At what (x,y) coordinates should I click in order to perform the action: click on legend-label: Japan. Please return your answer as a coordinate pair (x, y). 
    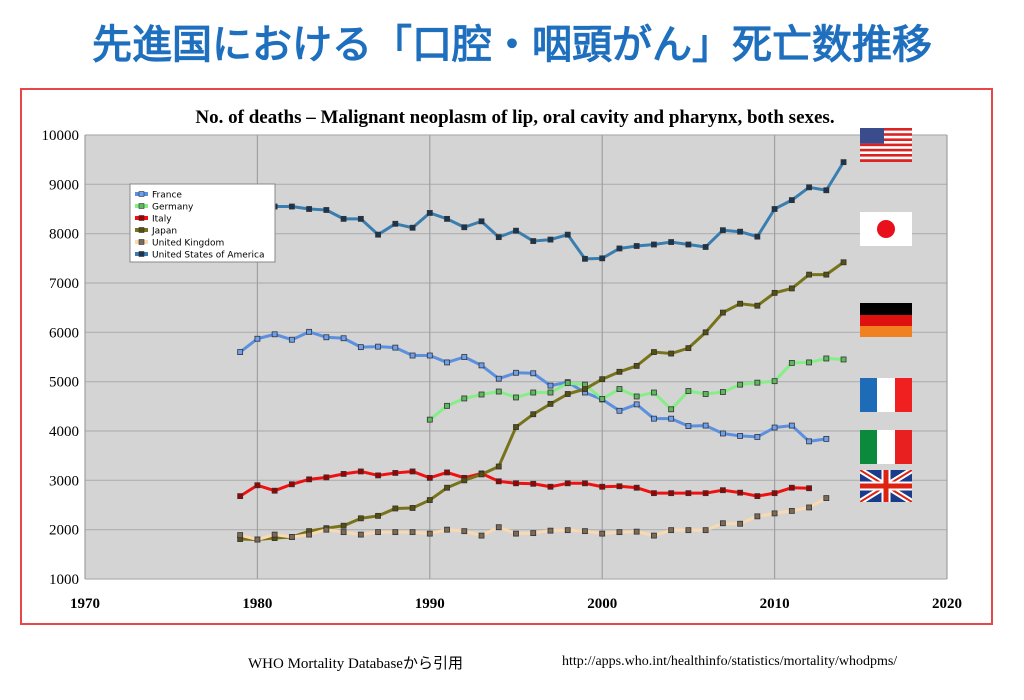
    Looking at the image, I should click on (164, 232).